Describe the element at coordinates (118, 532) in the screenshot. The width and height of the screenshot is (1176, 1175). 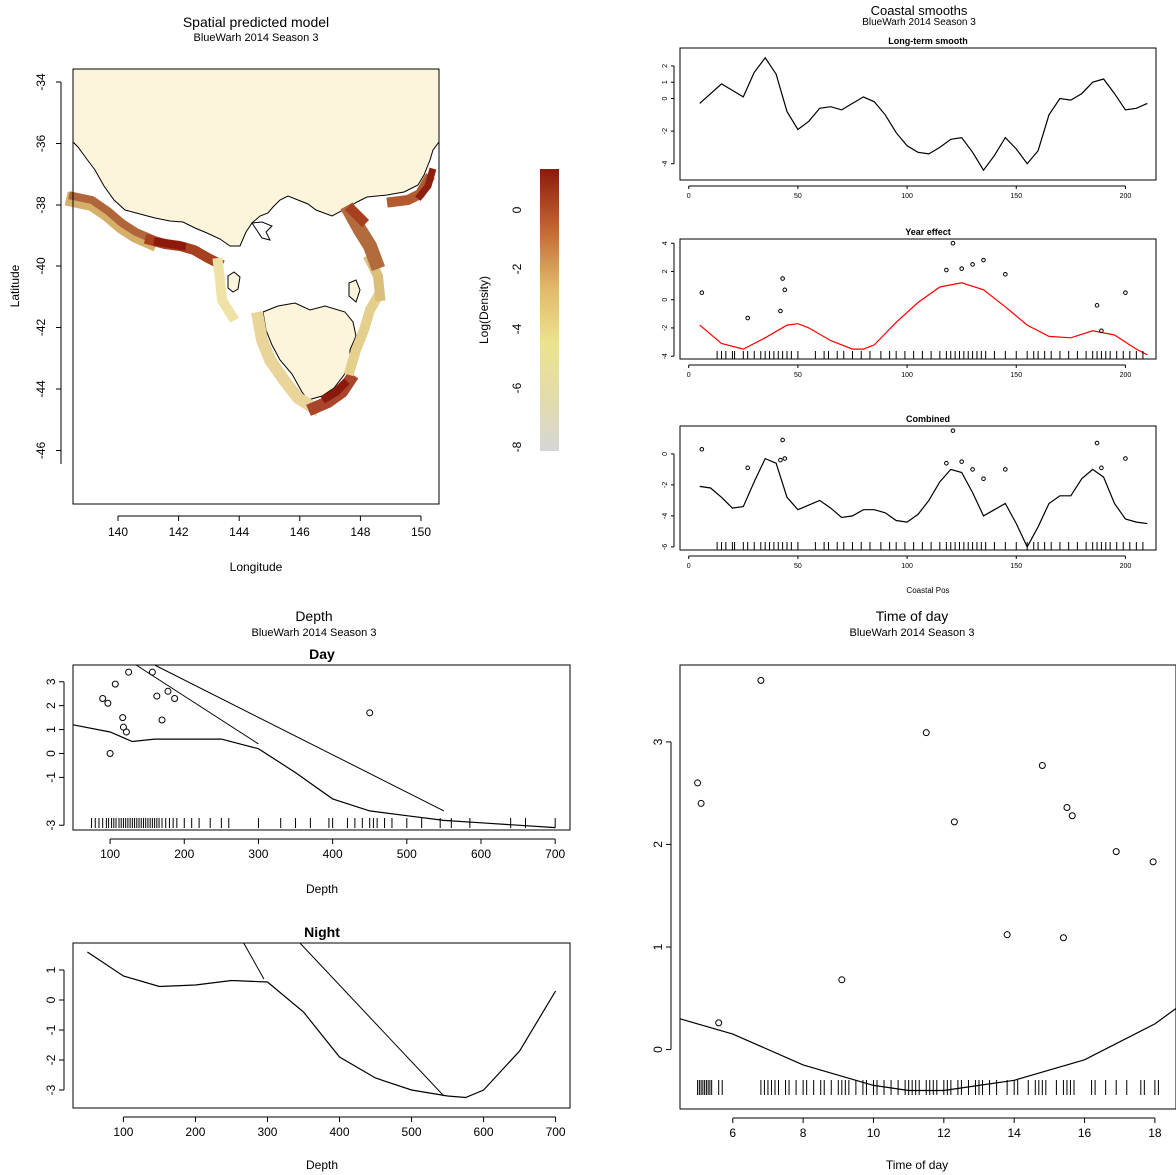
I see `spatial-x-tick-label: 140` at that location.